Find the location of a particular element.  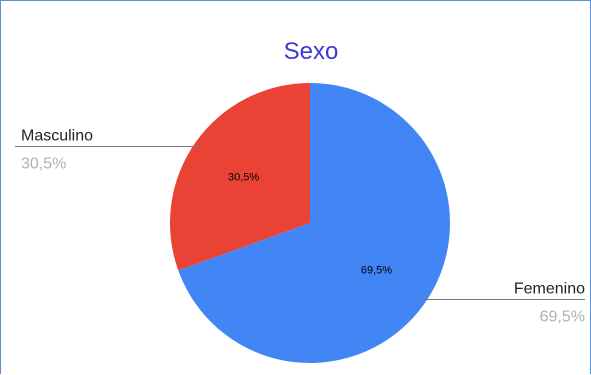

slice-value-label-masculino: 30,5% is located at coordinates (243, 177).